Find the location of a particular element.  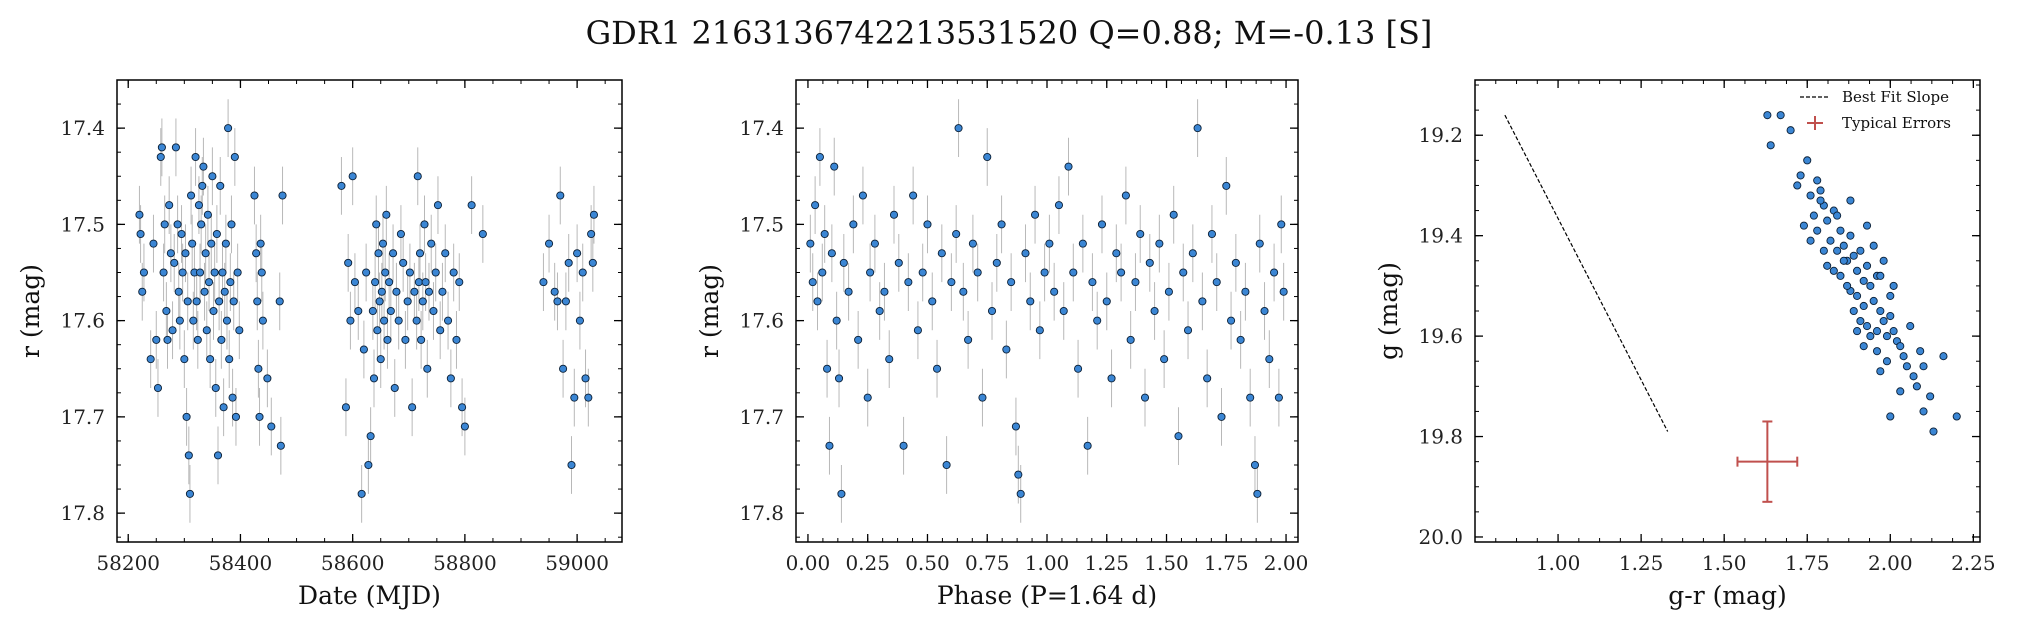

legend-label-fit: Best Fit Slope is located at coordinates (1895, 97).